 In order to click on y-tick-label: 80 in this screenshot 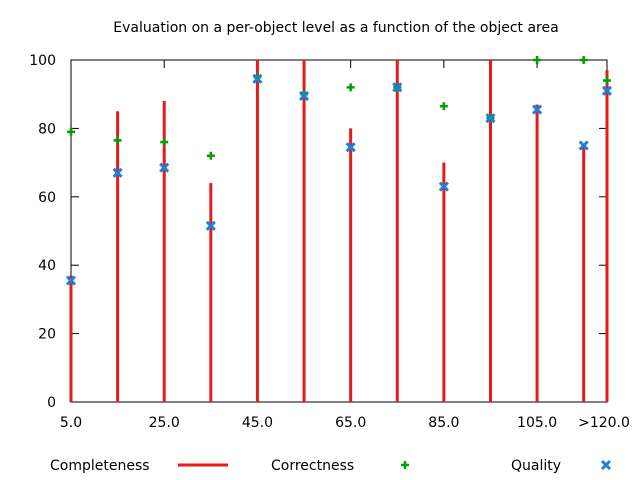, I will do `click(47, 129)`.